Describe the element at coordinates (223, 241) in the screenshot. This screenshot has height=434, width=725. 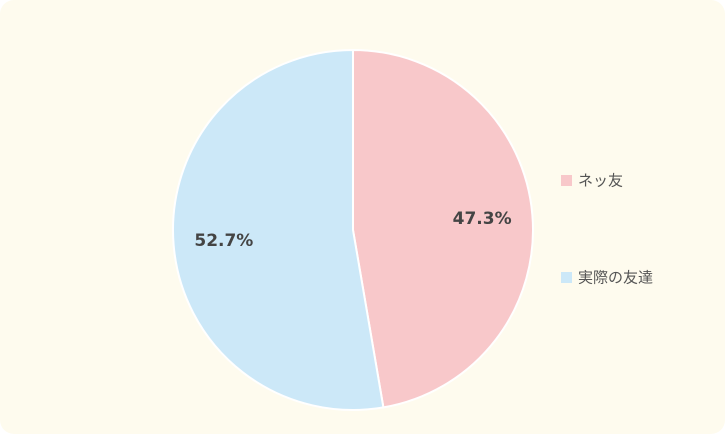
I see `value-label: 52.7%` at that location.